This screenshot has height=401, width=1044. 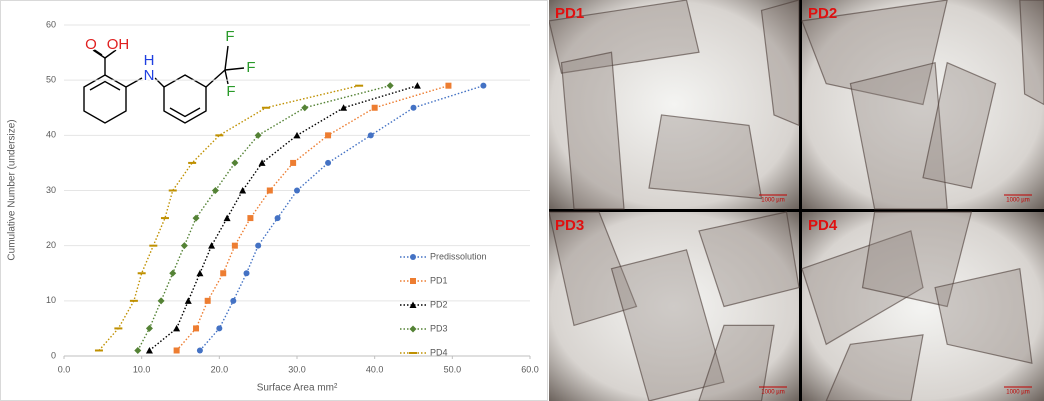 What do you see at coordinates (458, 256) in the screenshot?
I see `legend-label: Predissolution` at bounding box center [458, 256].